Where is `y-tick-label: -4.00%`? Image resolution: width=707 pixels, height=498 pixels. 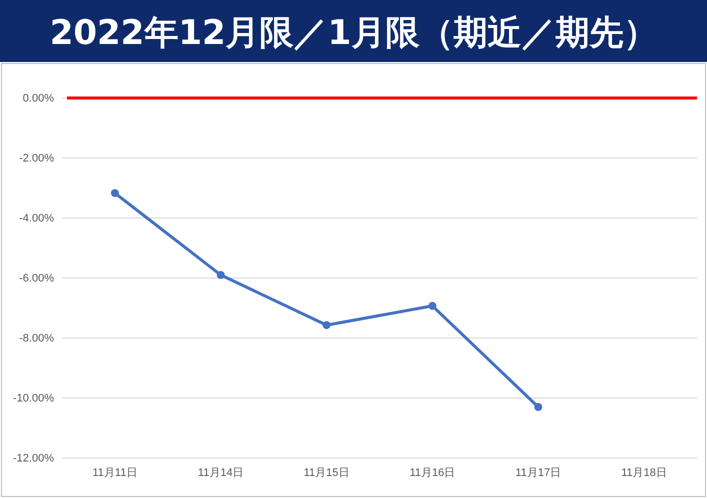 y-tick-label: -4.00% is located at coordinates (36, 218).